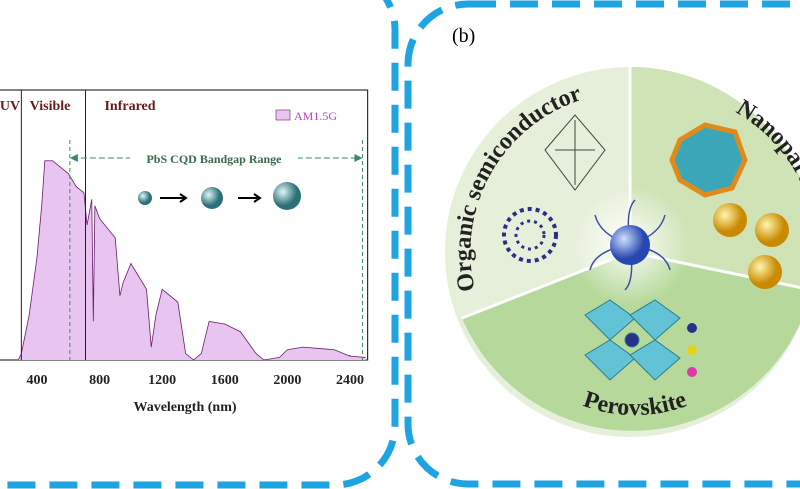 The height and width of the screenshot is (489, 800). Describe the element at coordinates (632, 340) in the screenshot. I see `perovskite-lattice` at that location.